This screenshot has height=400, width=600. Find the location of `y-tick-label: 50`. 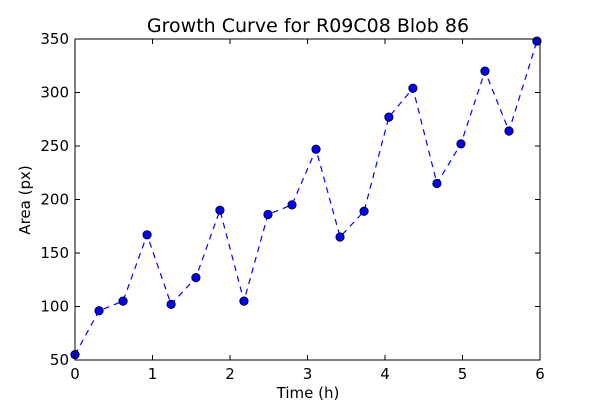

y-tick-label: 50 is located at coordinates (59, 360).